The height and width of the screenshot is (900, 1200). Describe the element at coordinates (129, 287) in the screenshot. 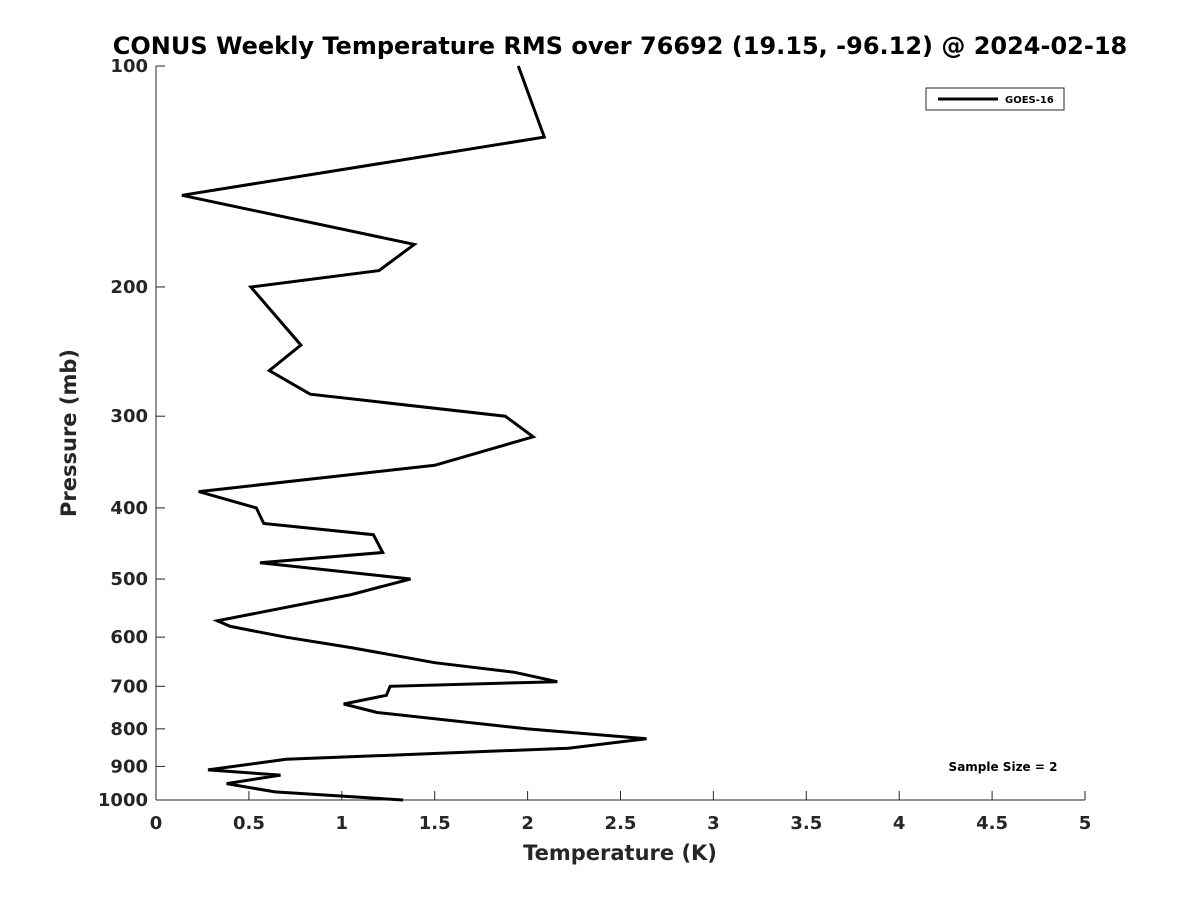

I see `y-tick-label: 200` at that location.